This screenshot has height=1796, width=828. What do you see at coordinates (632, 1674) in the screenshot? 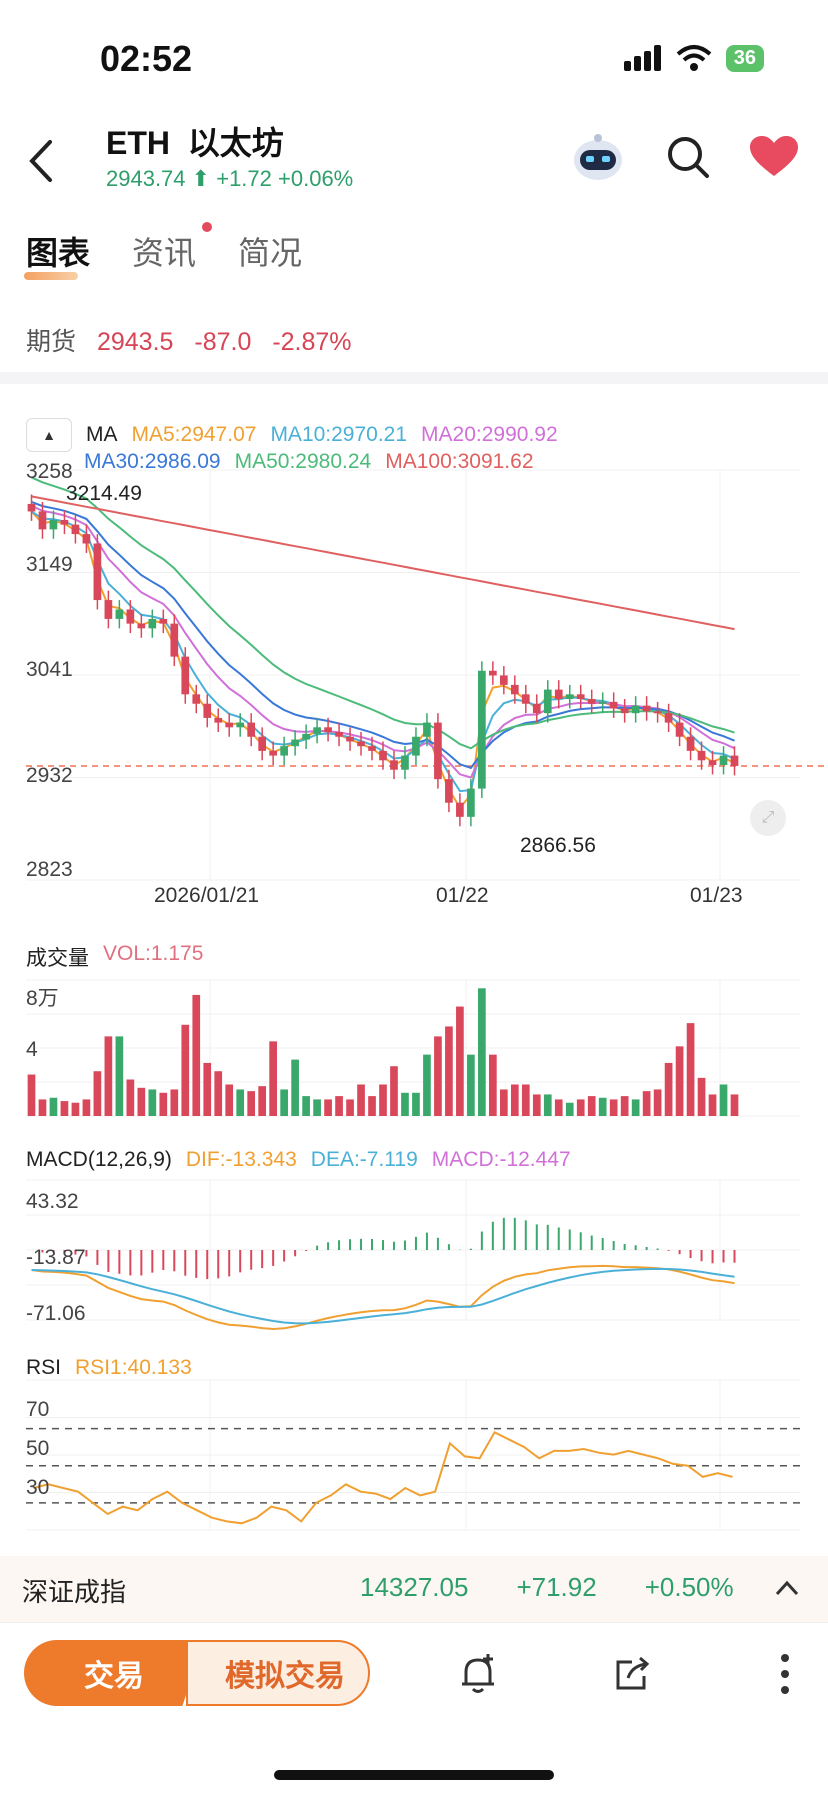
I see `share-icon` at bounding box center [632, 1674].